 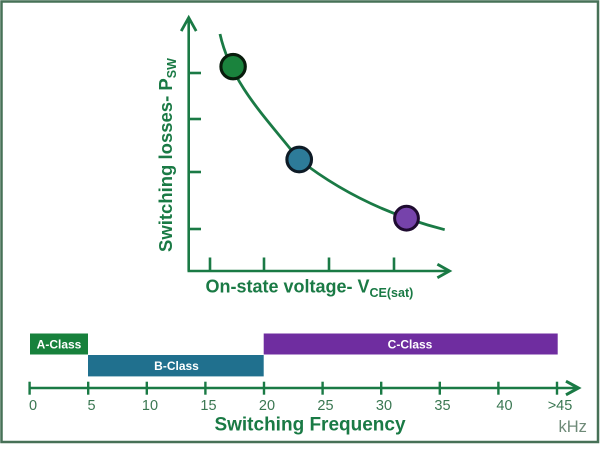 I want to click on svg-text: 0, so click(x=33, y=406).